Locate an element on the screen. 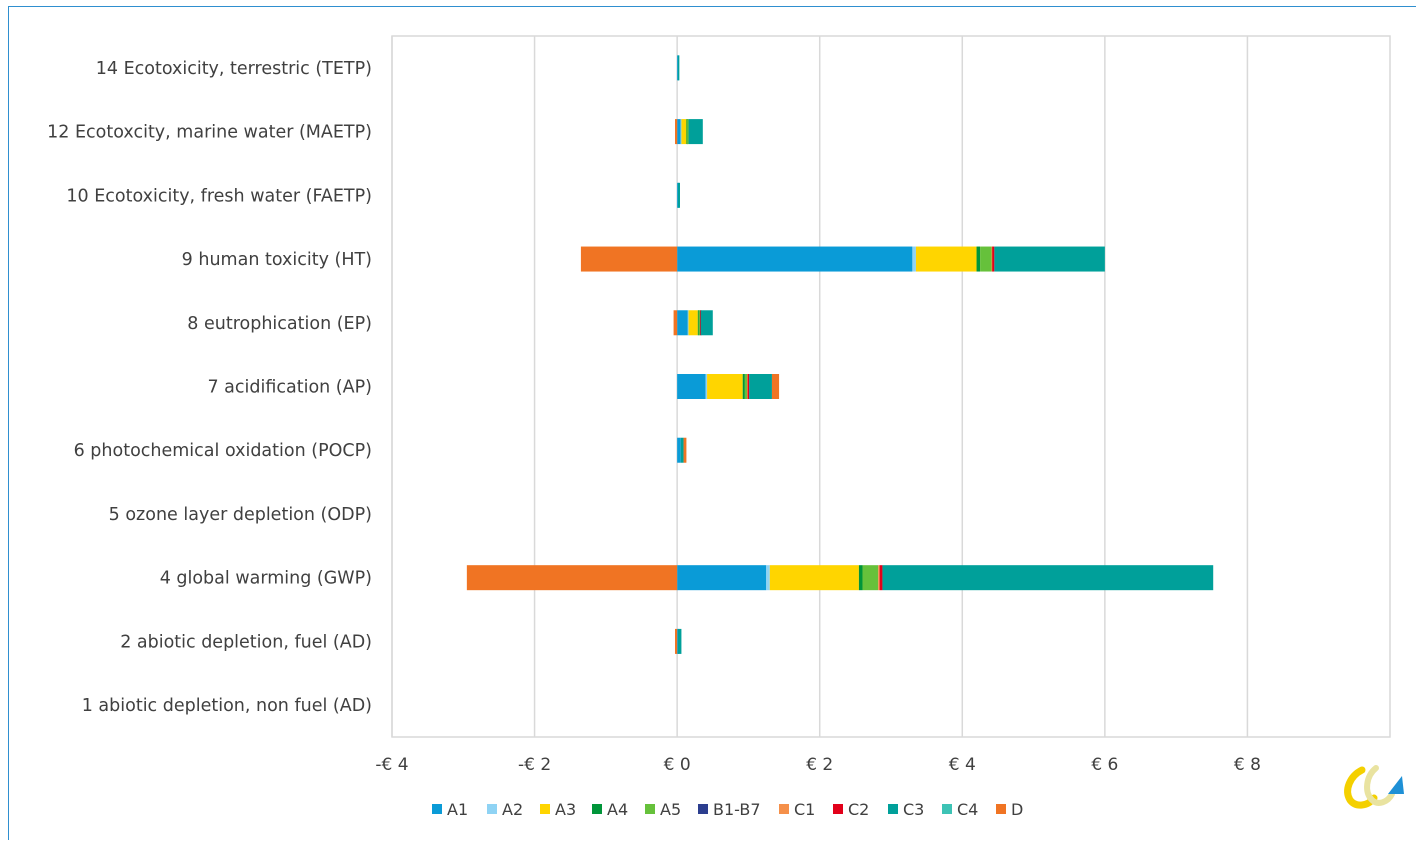 This screenshot has width=1418, height=841. legend-item: C1 is located at coordinates (797, 809).